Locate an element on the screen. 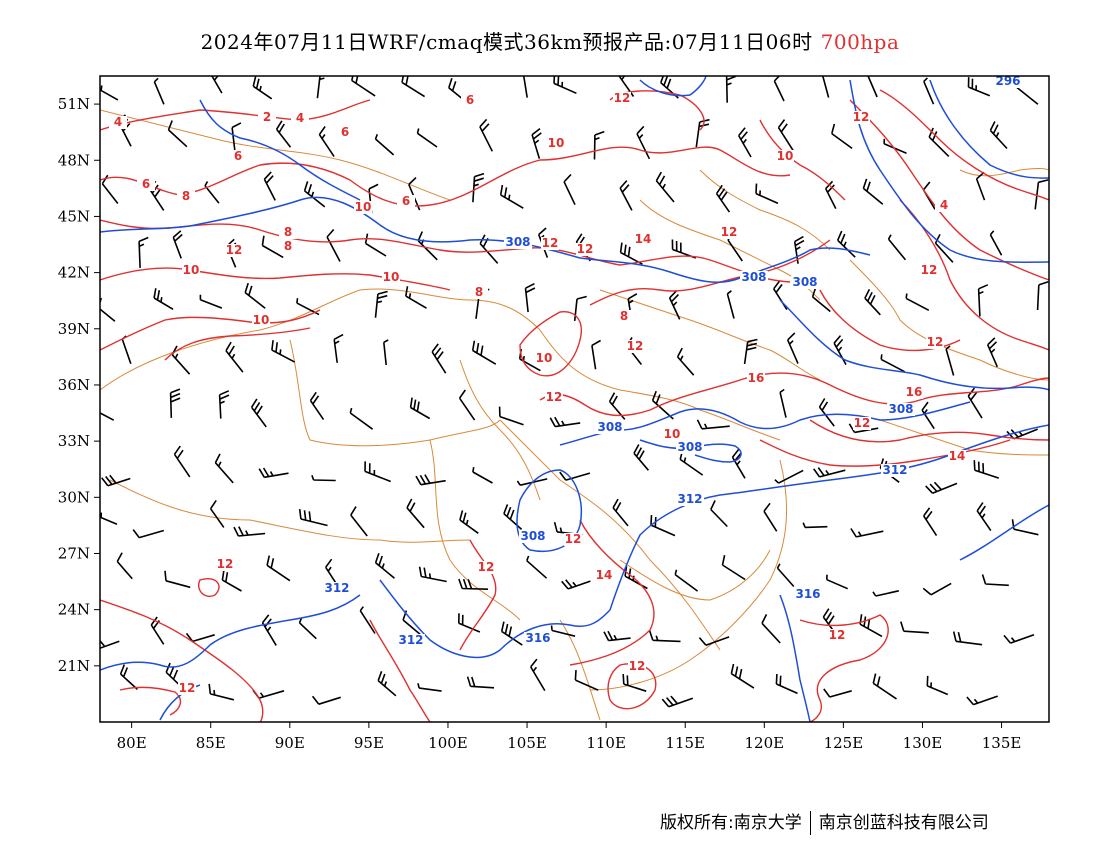 The width and height of the screenshot is (1100, 850). lat-tick-label: 33N is located at coordinates (74, 441).